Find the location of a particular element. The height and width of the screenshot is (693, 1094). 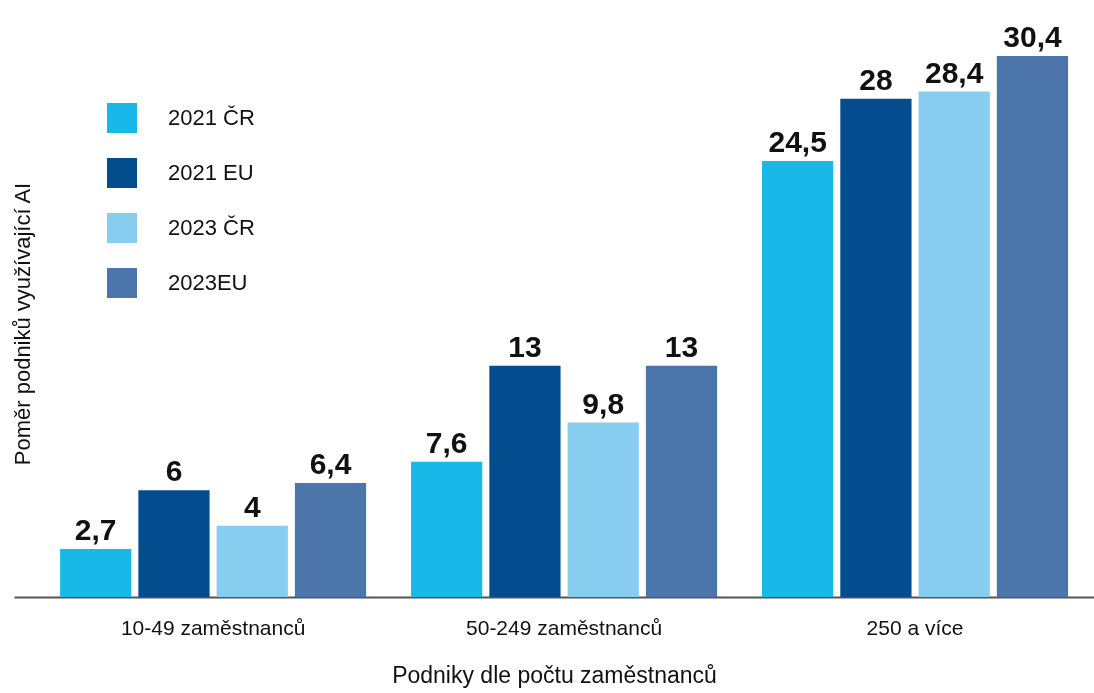

data-label: 4 is located at coordinates (252, 506).